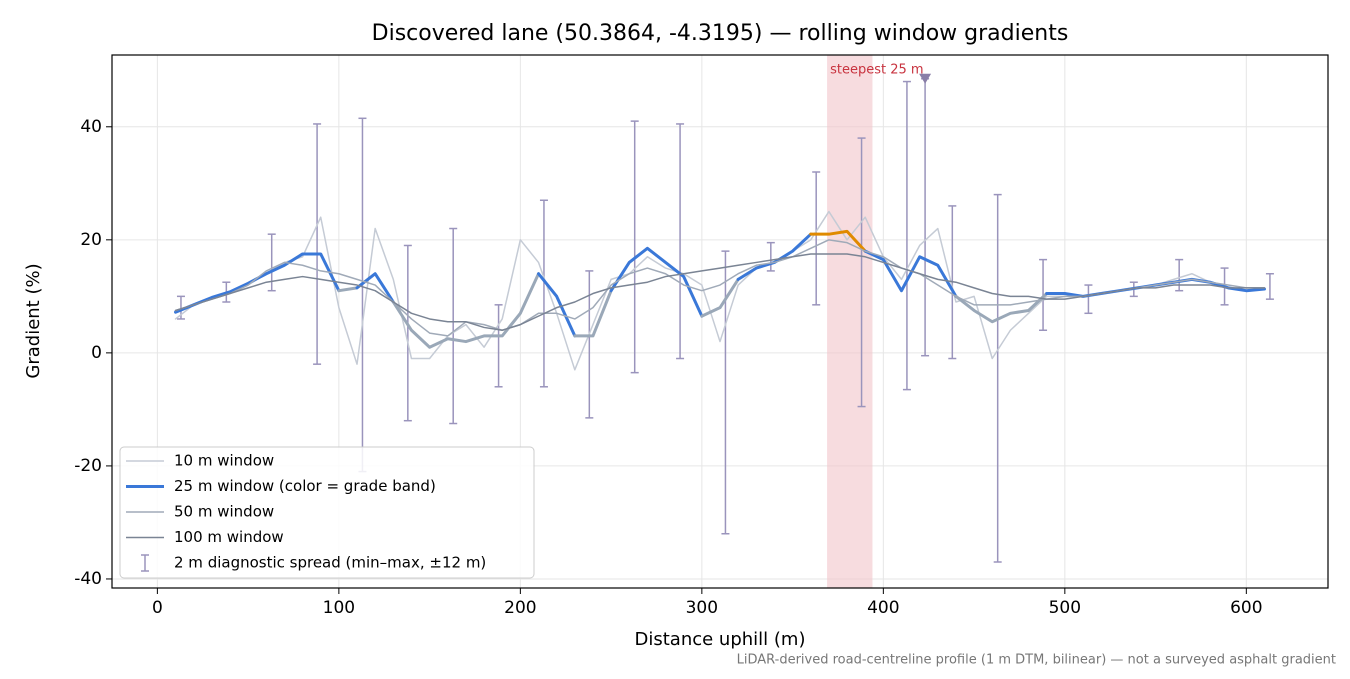  Describe the element at coordinates (229, 537) in the screenshot. I see `legend-label: 100 m window` at that location.